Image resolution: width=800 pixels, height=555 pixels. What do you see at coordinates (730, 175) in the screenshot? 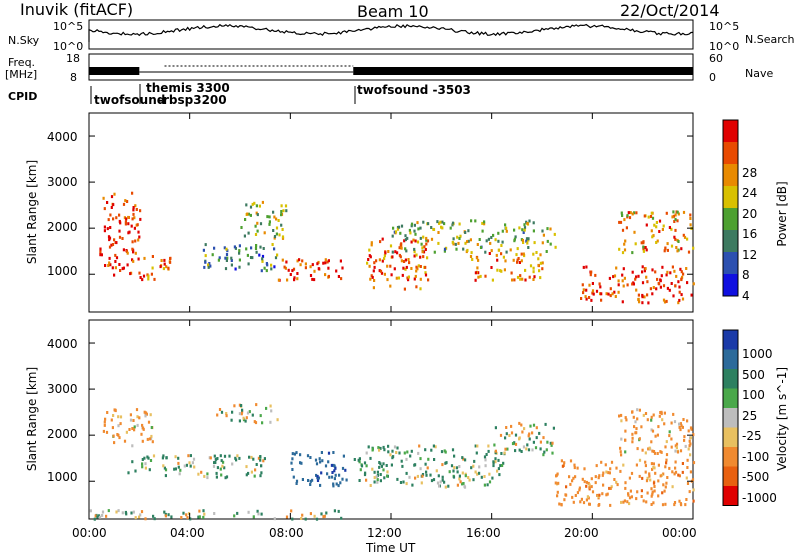
I see `power-colorbar-segment` at bounding box center [730, 175].